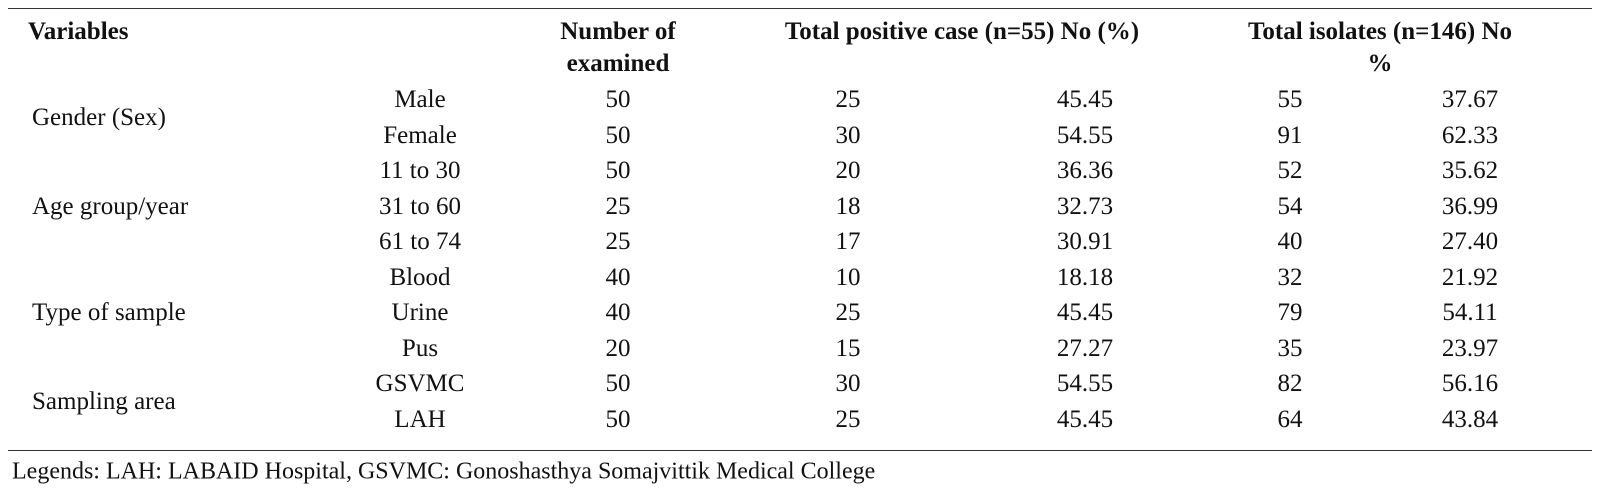 The image size is (1600, 500). Describe the element at coordinates (78, 31) in the screenshot. I see `header-cell: Variables` at that location.